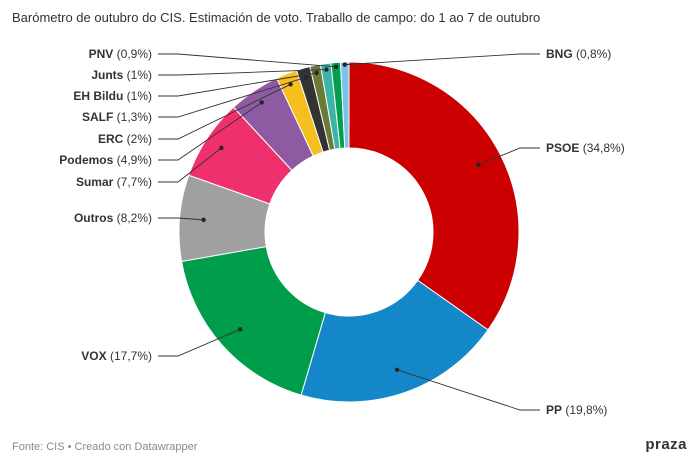 The image size is (699, 465). What do you see at coordinates (237, 84) in the screenshot?
I see `leader-line-eh-bildu` at bounding box center [237, 84].